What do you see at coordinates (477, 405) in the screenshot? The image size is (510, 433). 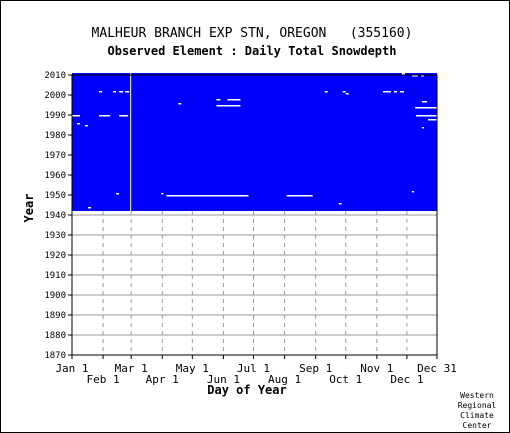 I see `credit-line: Regional` at bounding box center [477, 405].